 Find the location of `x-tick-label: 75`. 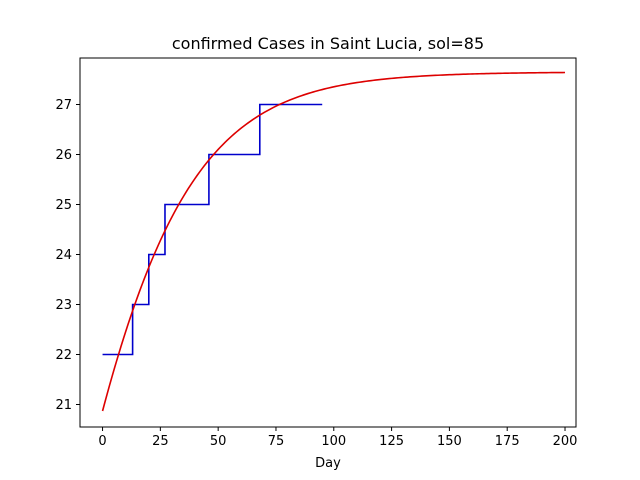

x-tick-label: 75 is located at coordinates (276, 441).